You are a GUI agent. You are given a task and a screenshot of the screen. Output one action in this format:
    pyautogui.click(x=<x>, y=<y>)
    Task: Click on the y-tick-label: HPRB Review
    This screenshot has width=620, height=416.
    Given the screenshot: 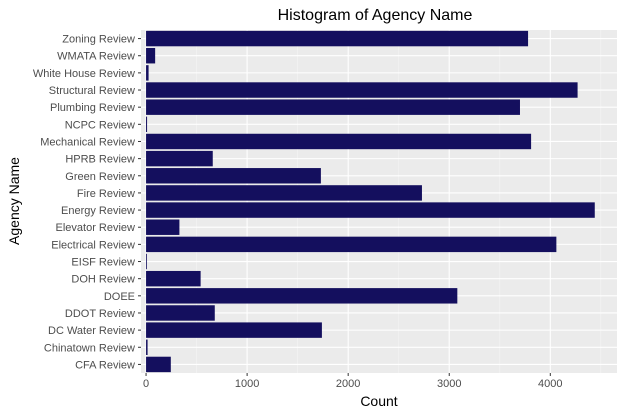 What is the action you would take?
    pyautogui.click(x=100, y=160)
    